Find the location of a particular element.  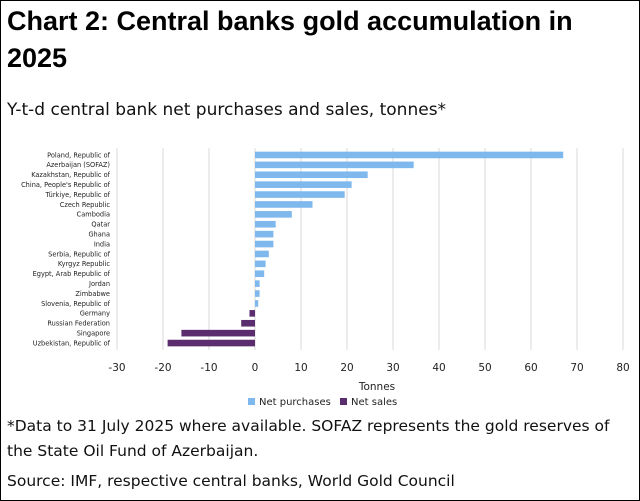

legend-swatch-net-purchases is located at coordinates (251, 401).